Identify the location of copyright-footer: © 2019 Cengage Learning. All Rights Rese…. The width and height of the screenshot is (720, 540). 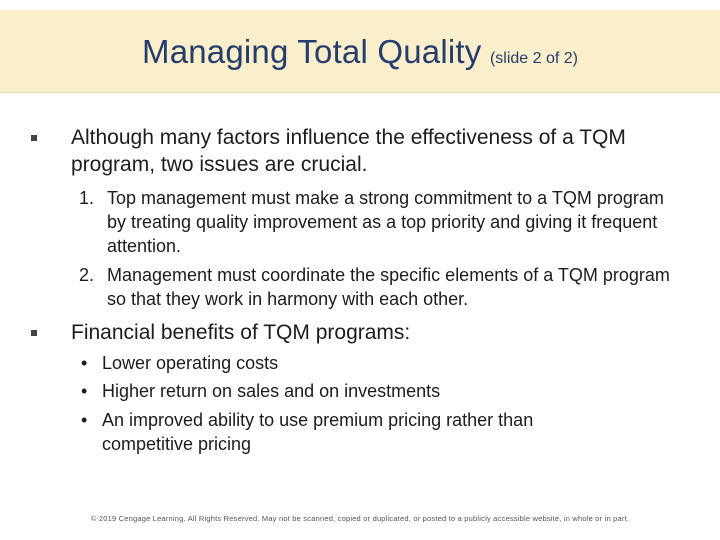
(360, 518).